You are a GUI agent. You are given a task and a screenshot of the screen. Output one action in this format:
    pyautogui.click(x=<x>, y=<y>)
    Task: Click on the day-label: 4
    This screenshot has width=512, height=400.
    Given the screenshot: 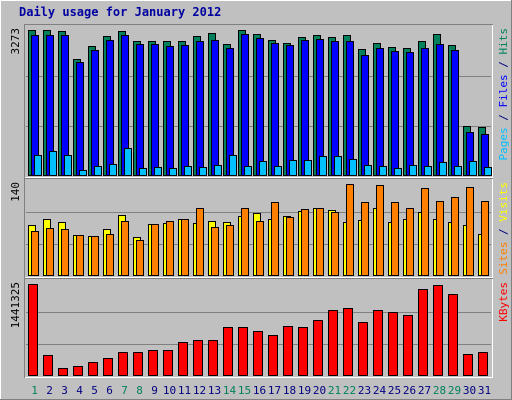 What is the action you would take?
    pyautogui.click(x=79, y=390)
    